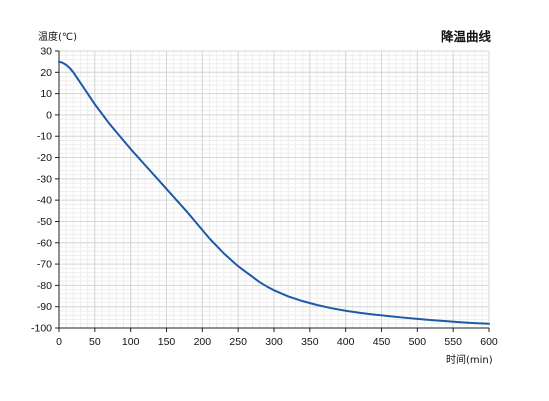  What do you see at coordinates (466, 36) in the screenshot?
I see `chart-title: 降温曲线` at bounding box center [466, 36].